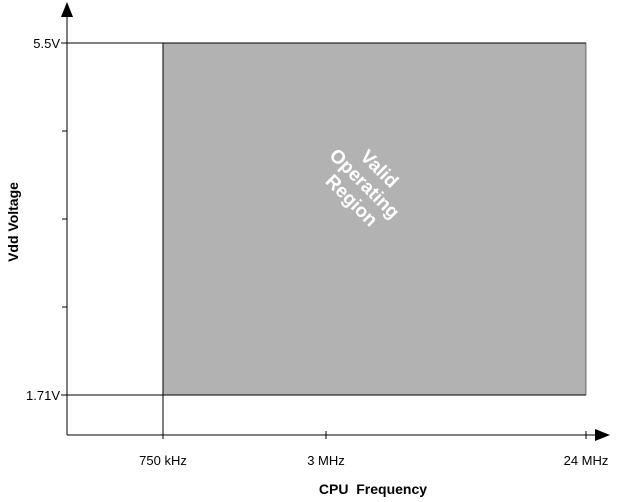  Describe the element at coordinates (326, 460) in the screenshot. I see `x-tick-label: 3 MHz` at that location.